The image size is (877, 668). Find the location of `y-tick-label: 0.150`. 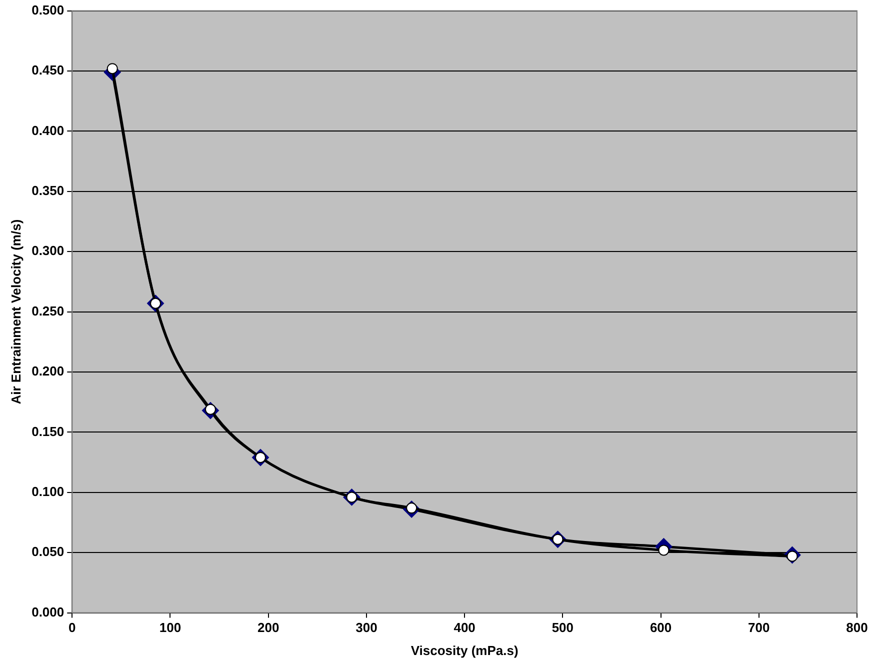

y-tick-label: 0.150 is located at coordinates (48, 431).